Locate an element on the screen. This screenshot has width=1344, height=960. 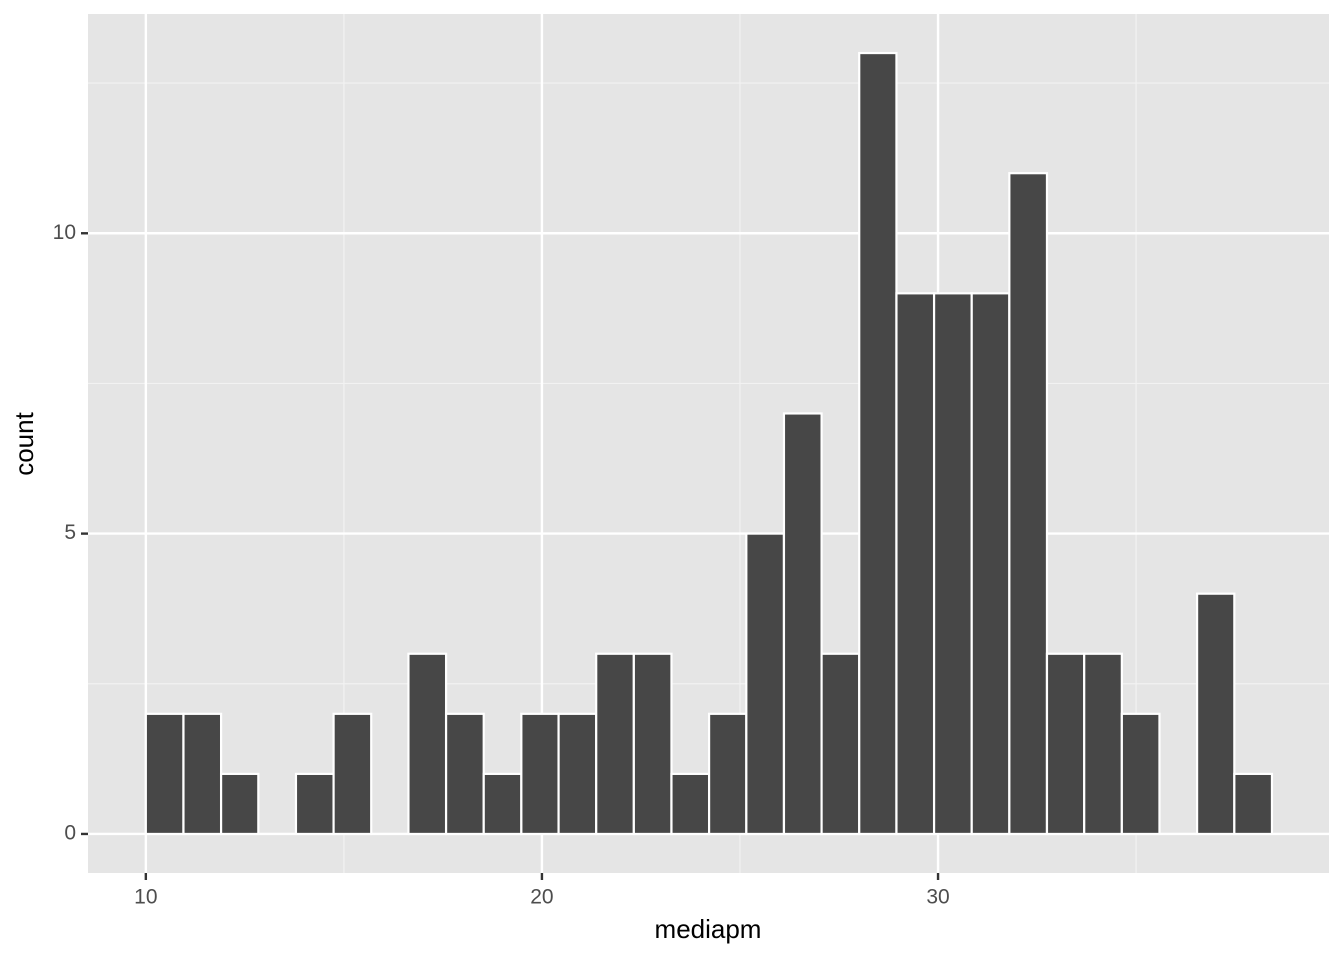
x-tick-label: 10 is located at coordinates (145, 897).